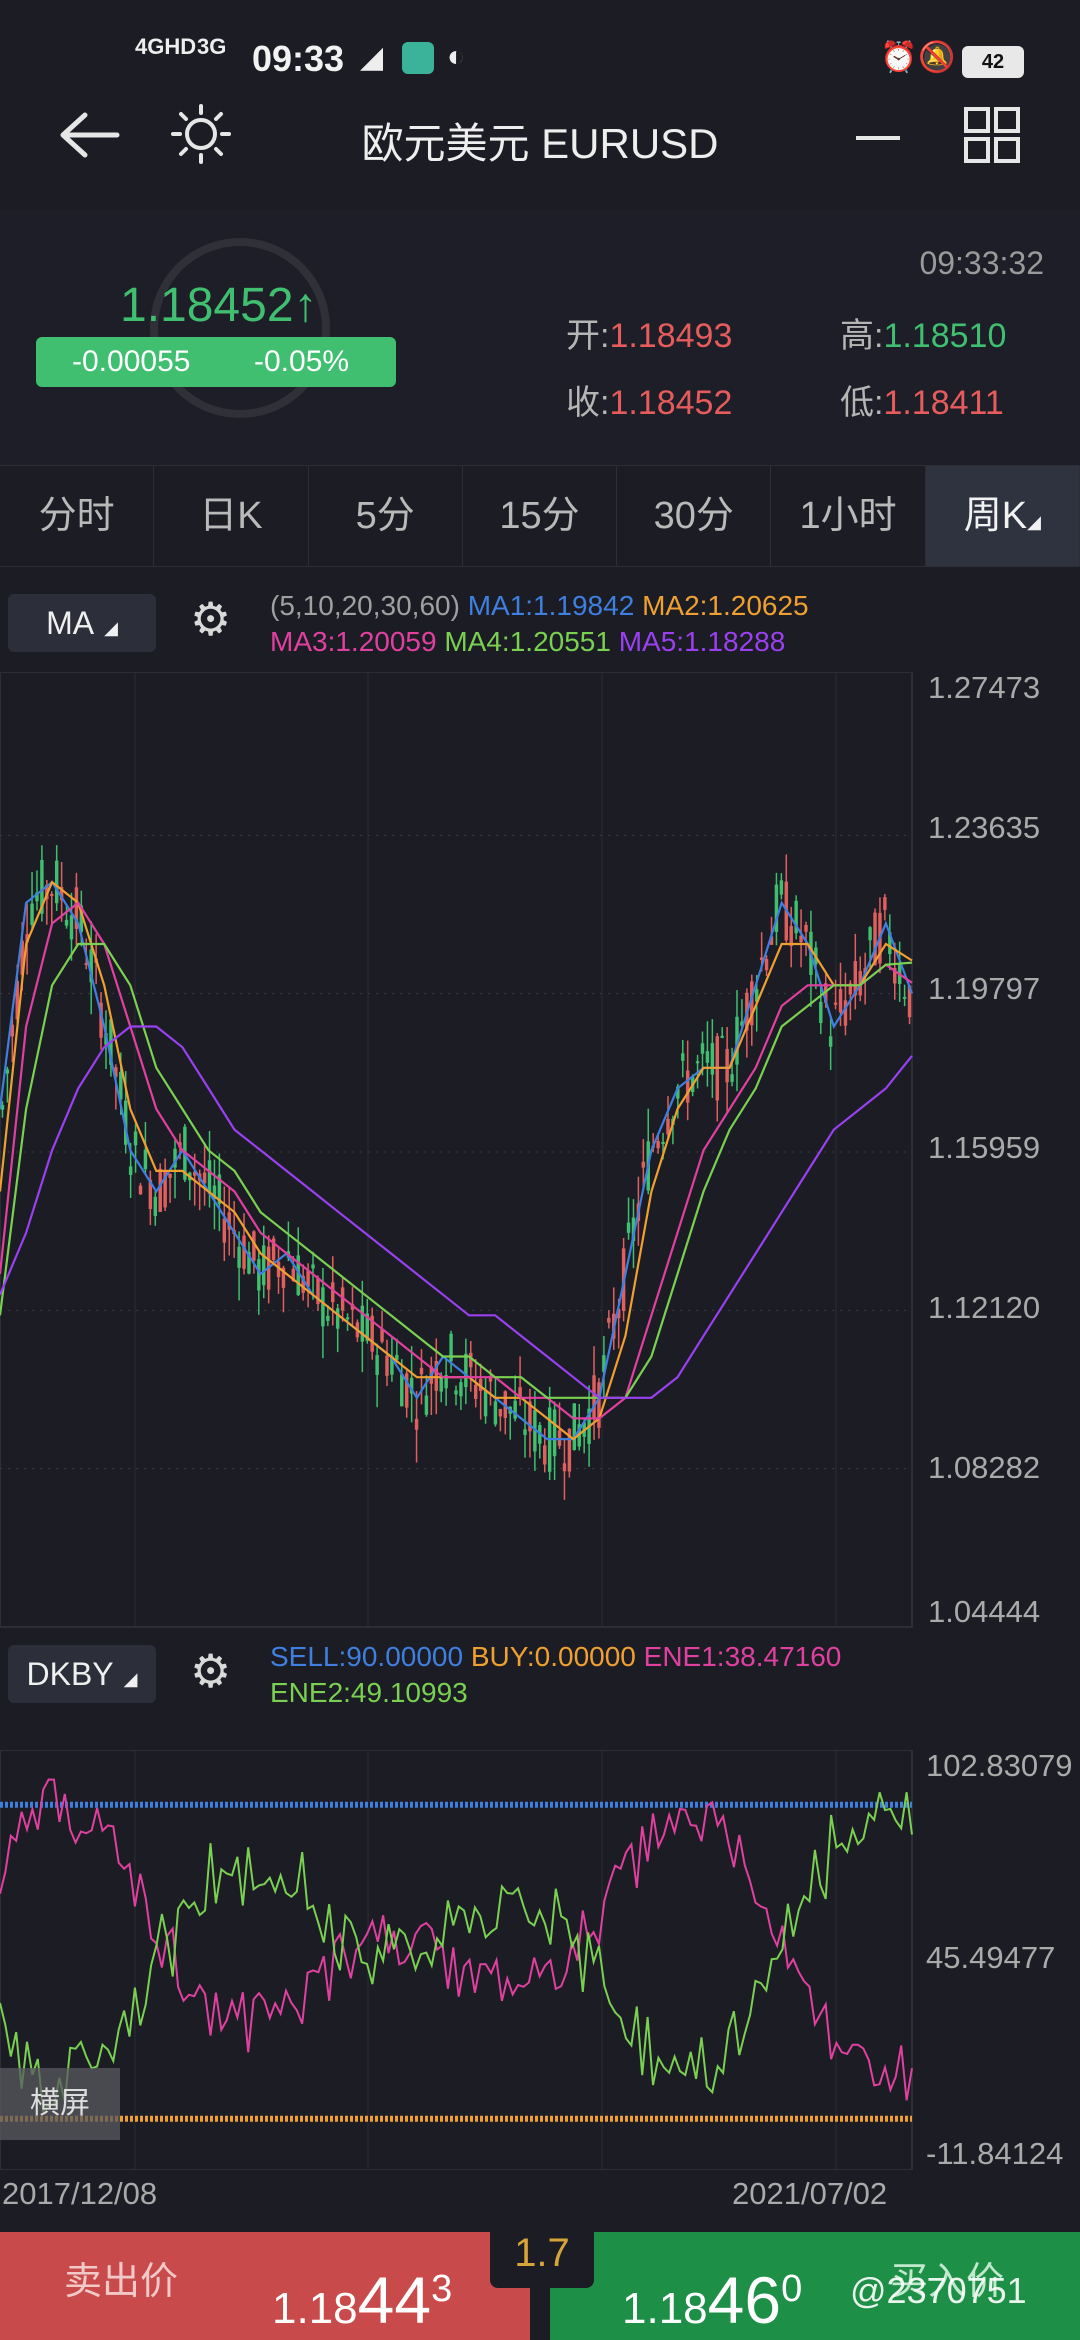 The width and height of the screenshot is (1080, 2340). I want to click on y-tick-label: 1.08282, so click(984, 1467).